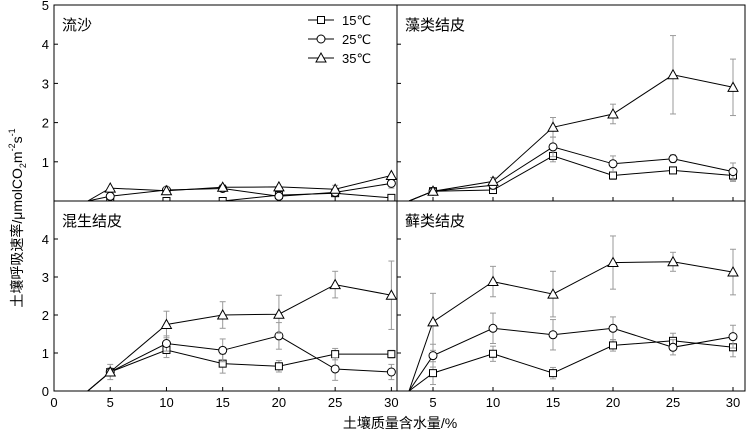  I want to click on legend-label: 15℃, so click(356, 20).